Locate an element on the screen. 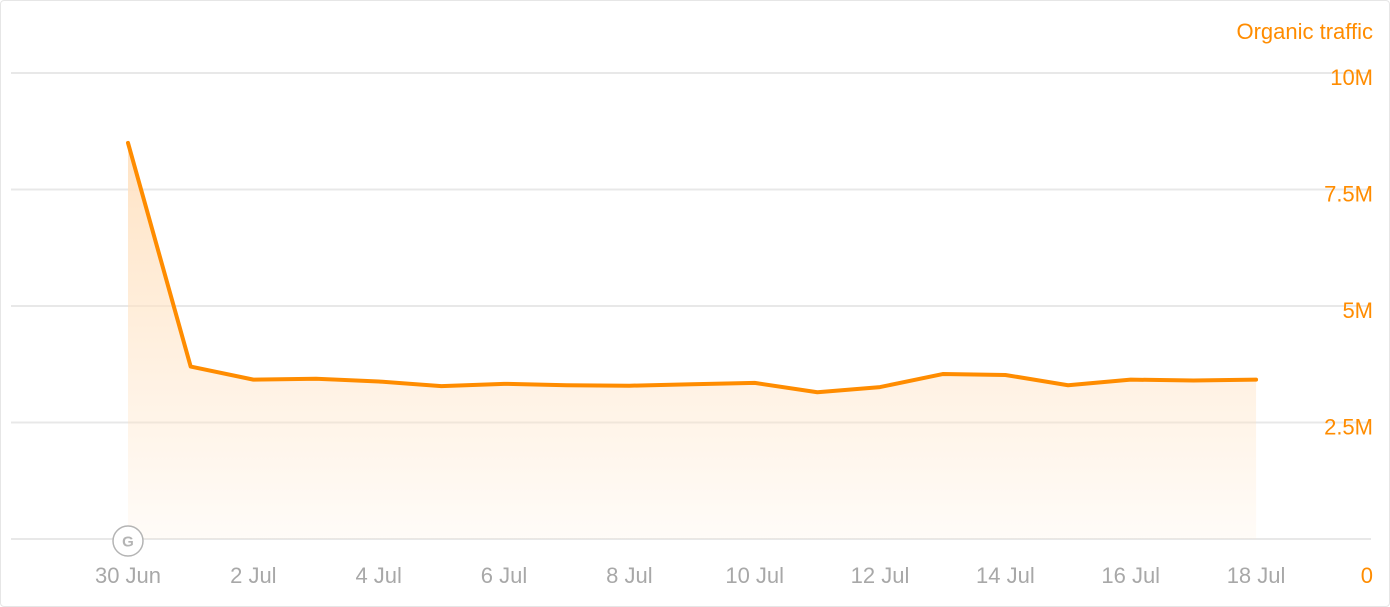 The height and width of the screenshot is (607, 1390). x-tick-label: 10 Jul is located at coordinates (754, 575).